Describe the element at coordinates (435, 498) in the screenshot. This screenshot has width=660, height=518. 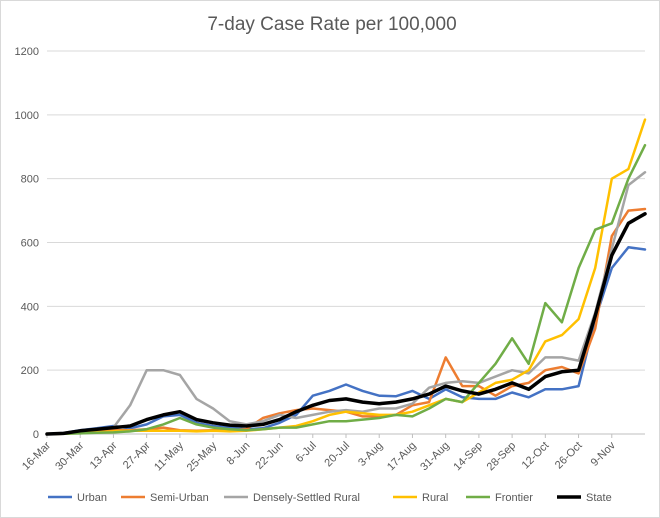
I see `legend-label-rural: Rural` at that location.